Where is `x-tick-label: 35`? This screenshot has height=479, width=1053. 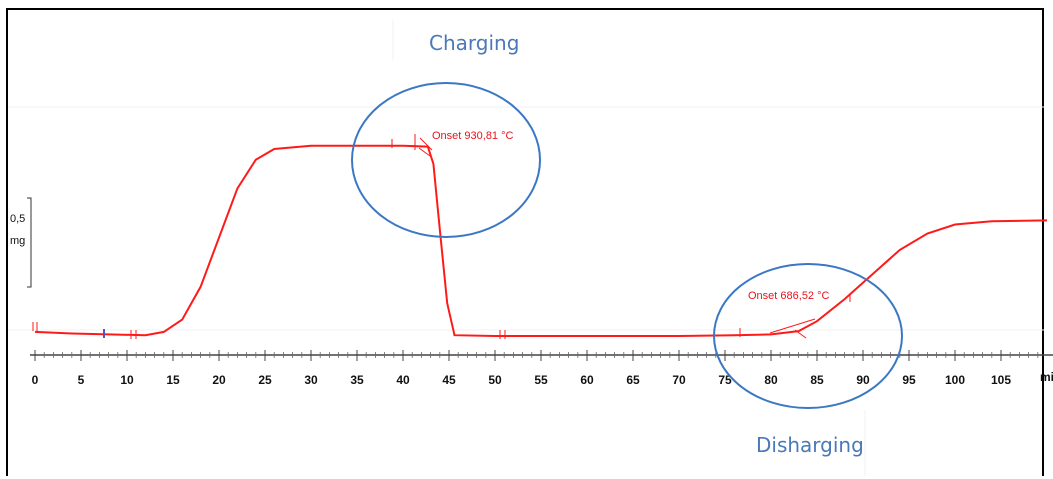 x-tick-label: 35 is located at coordinates (357, 380).